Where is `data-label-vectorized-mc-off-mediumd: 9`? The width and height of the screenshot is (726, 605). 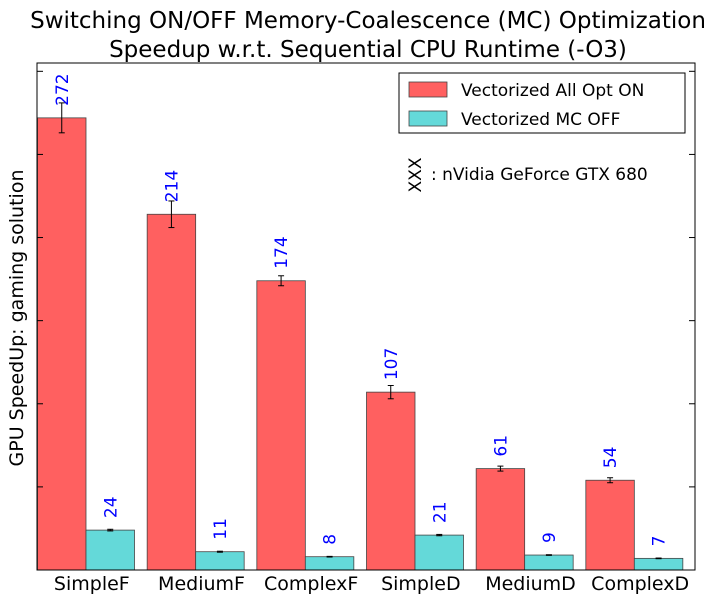 data-label-vectorized-mc-off-mediumd: 9 is located at coordinates (550, 537).